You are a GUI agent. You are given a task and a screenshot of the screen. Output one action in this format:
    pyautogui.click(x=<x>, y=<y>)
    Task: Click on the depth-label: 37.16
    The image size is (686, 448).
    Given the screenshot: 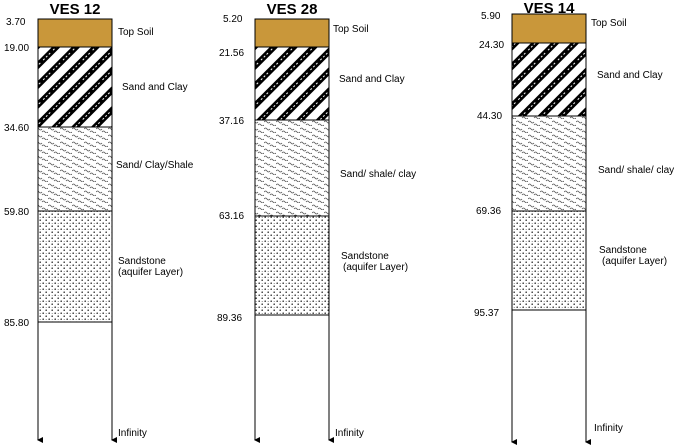 What is the action you would take?
    pyautogui.click(x=231, y=121)
    